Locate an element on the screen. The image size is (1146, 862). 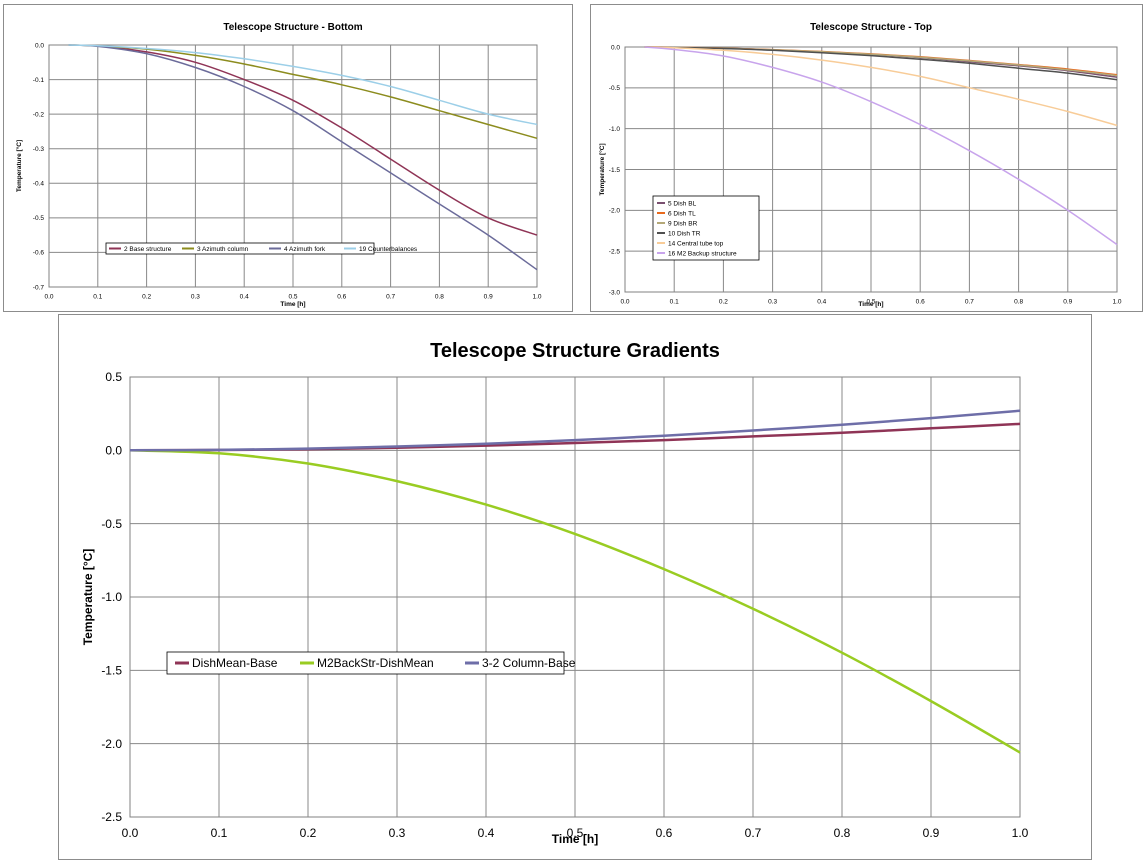
grad-y-tick-label: -2.0 is located at coordinates (111, 744).